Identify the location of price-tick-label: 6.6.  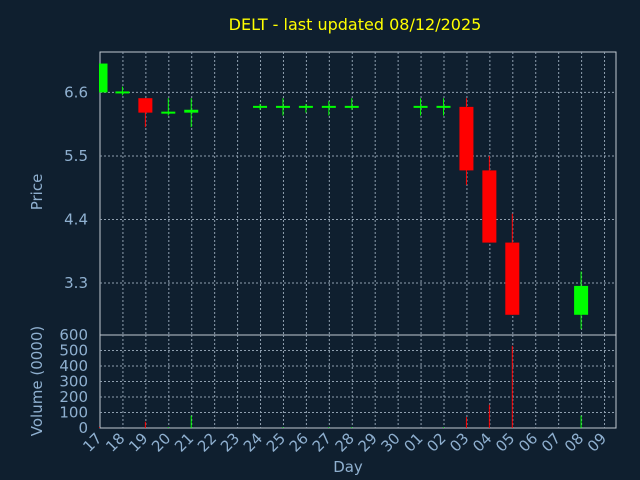
(76, 92).